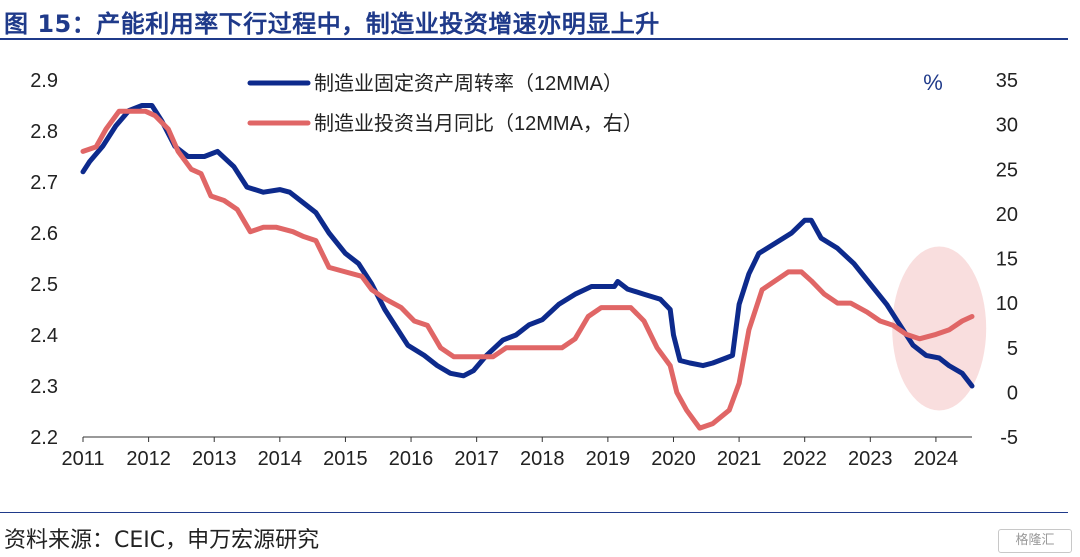  What do you see at coordinates (936, 459) in the screenshot?
I see `x-tick-label: 2024` at bounding box center [936, 459].